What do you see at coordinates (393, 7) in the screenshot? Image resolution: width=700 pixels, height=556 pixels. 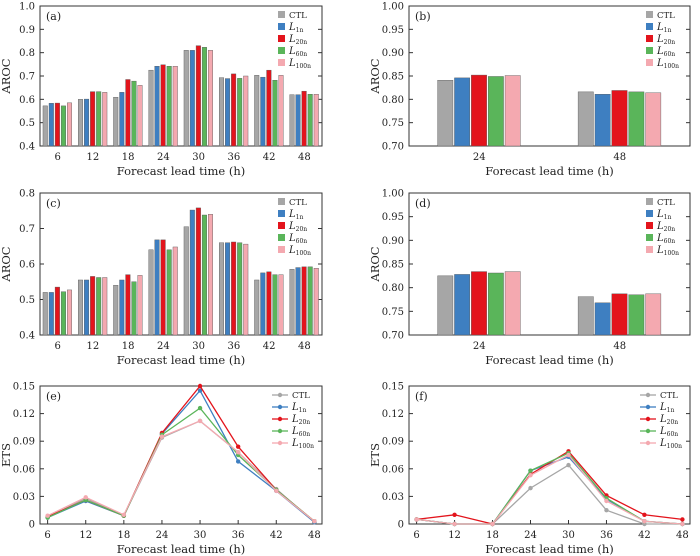 I see `y-tick-label: 1.00` at bounding box center [393, 7].